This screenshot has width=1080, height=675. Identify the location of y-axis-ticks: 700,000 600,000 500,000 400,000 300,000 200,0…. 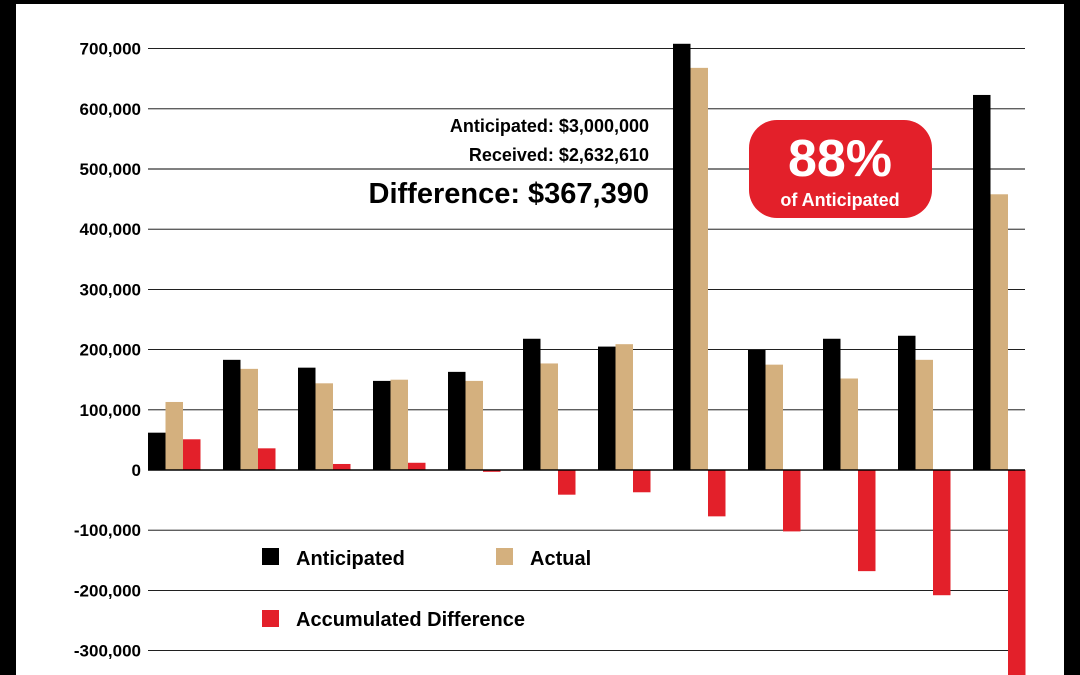
(107, 350).